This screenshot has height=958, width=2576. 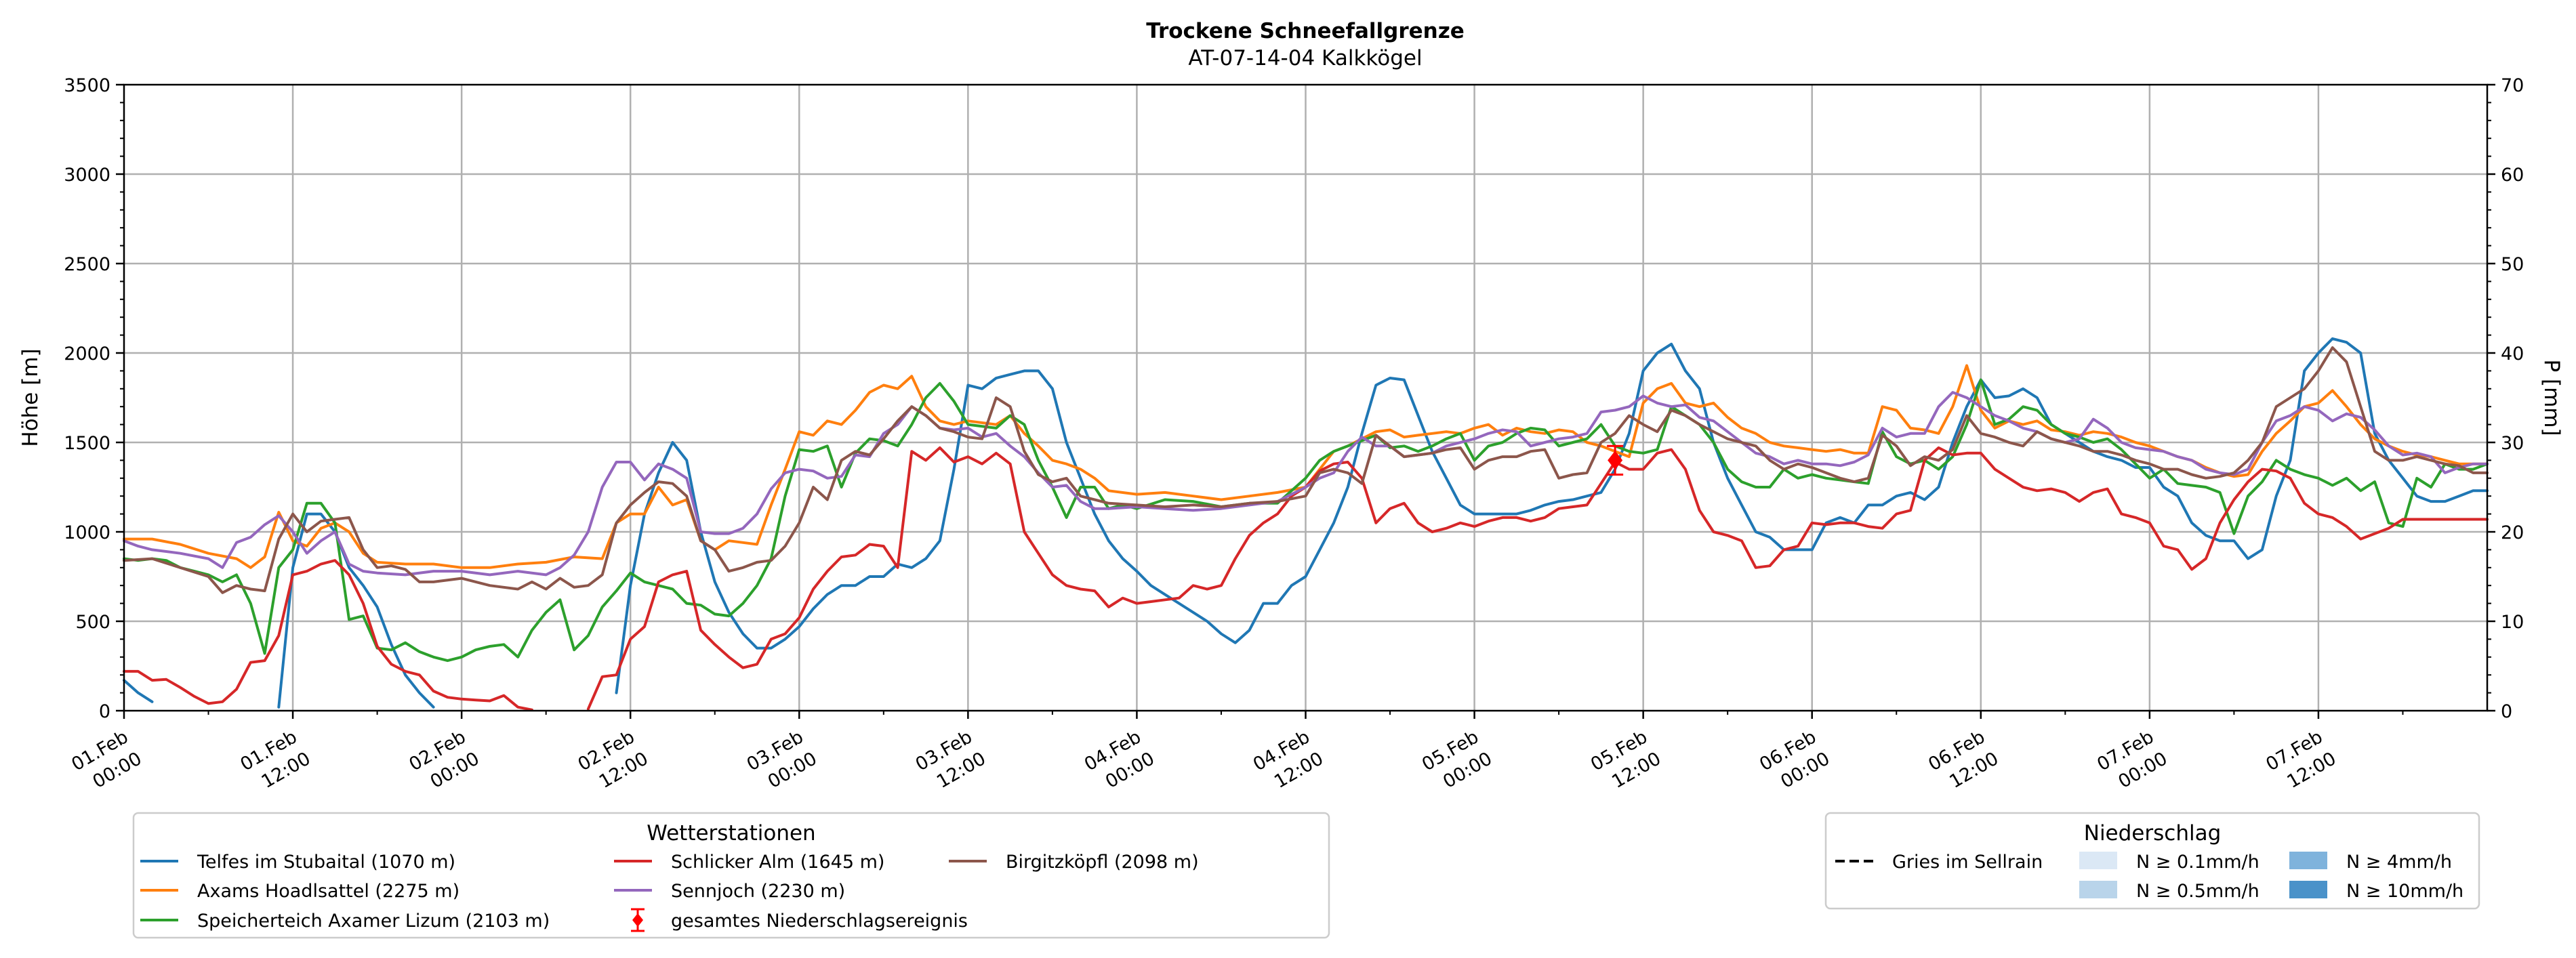 I want to click on y-axis-label-right: P [mm], so click(x=2552, y=397).